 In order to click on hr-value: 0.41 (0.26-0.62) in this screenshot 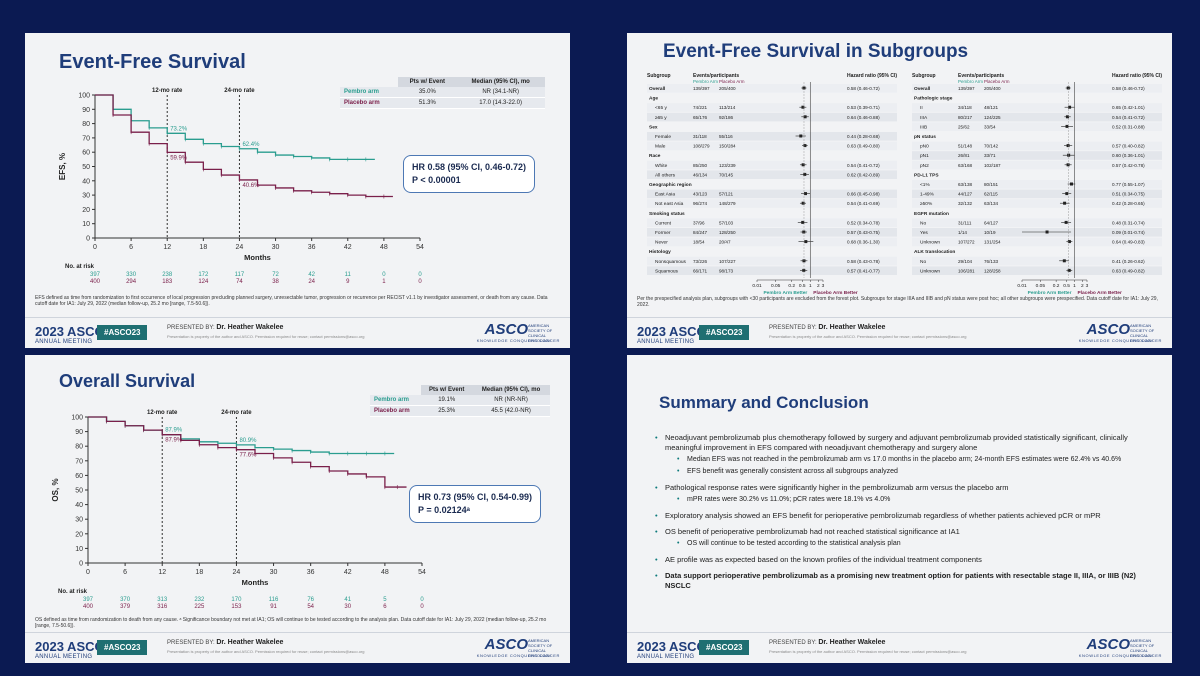, I will do `click(1128, 261)`.